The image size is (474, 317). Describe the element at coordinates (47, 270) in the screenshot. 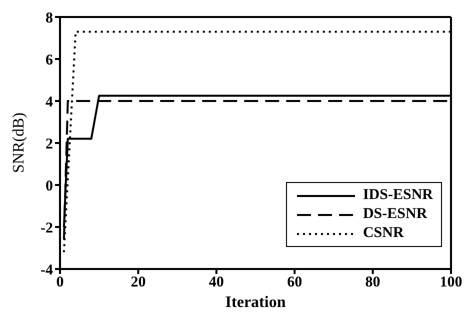

I see `y-tick-label: -4` at that location.